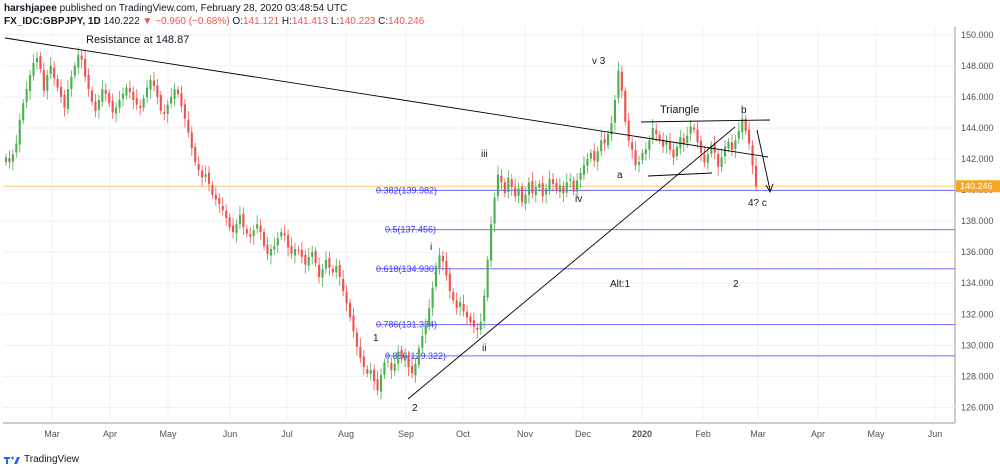 The image size is (1000, 467). Describe the element at coordinates (357, 21) in the screenshot. I see `low-value: 140.223` at that location.